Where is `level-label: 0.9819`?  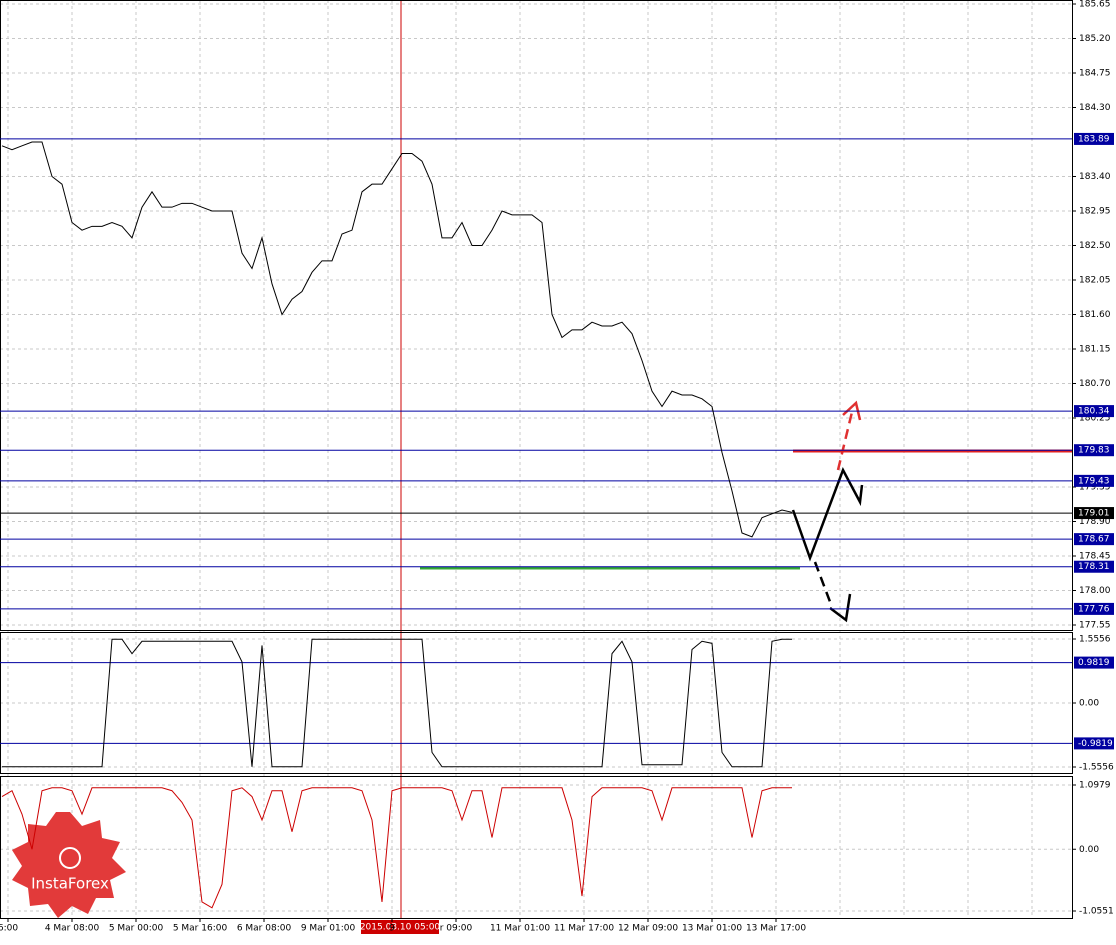
level-label: 0.9819 is located at coordinates (1094, 663).